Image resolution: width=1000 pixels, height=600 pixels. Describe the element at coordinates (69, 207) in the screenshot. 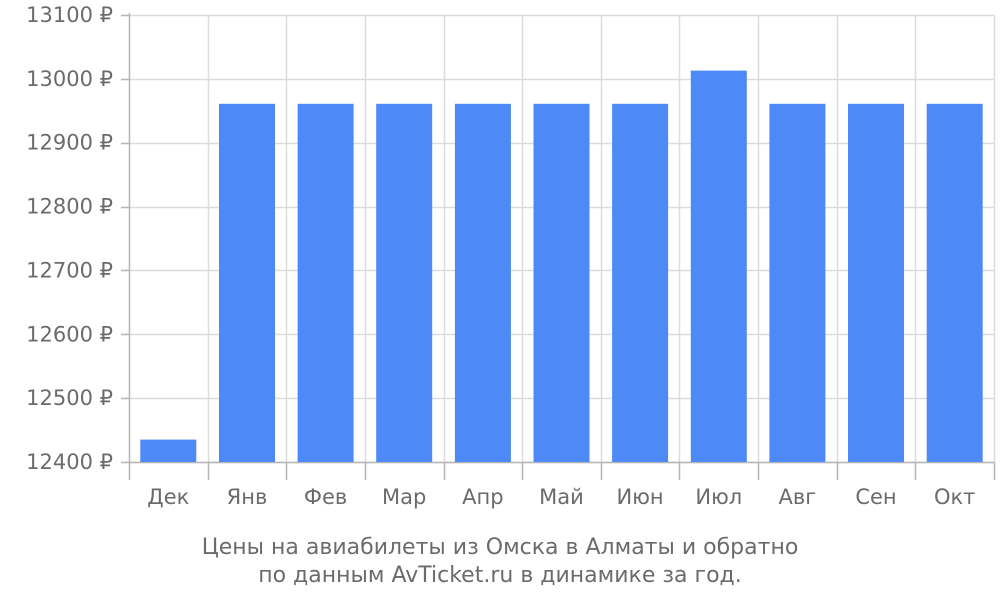

I see `y-tick-label: 12800 ₽` at that location.